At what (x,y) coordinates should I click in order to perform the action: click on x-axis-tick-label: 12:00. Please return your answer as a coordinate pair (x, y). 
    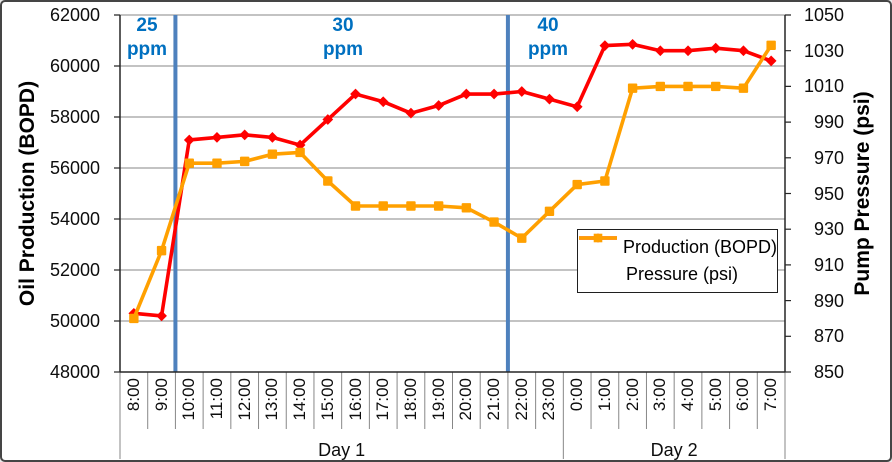
    Looking at the image, I should click on (244, 399).